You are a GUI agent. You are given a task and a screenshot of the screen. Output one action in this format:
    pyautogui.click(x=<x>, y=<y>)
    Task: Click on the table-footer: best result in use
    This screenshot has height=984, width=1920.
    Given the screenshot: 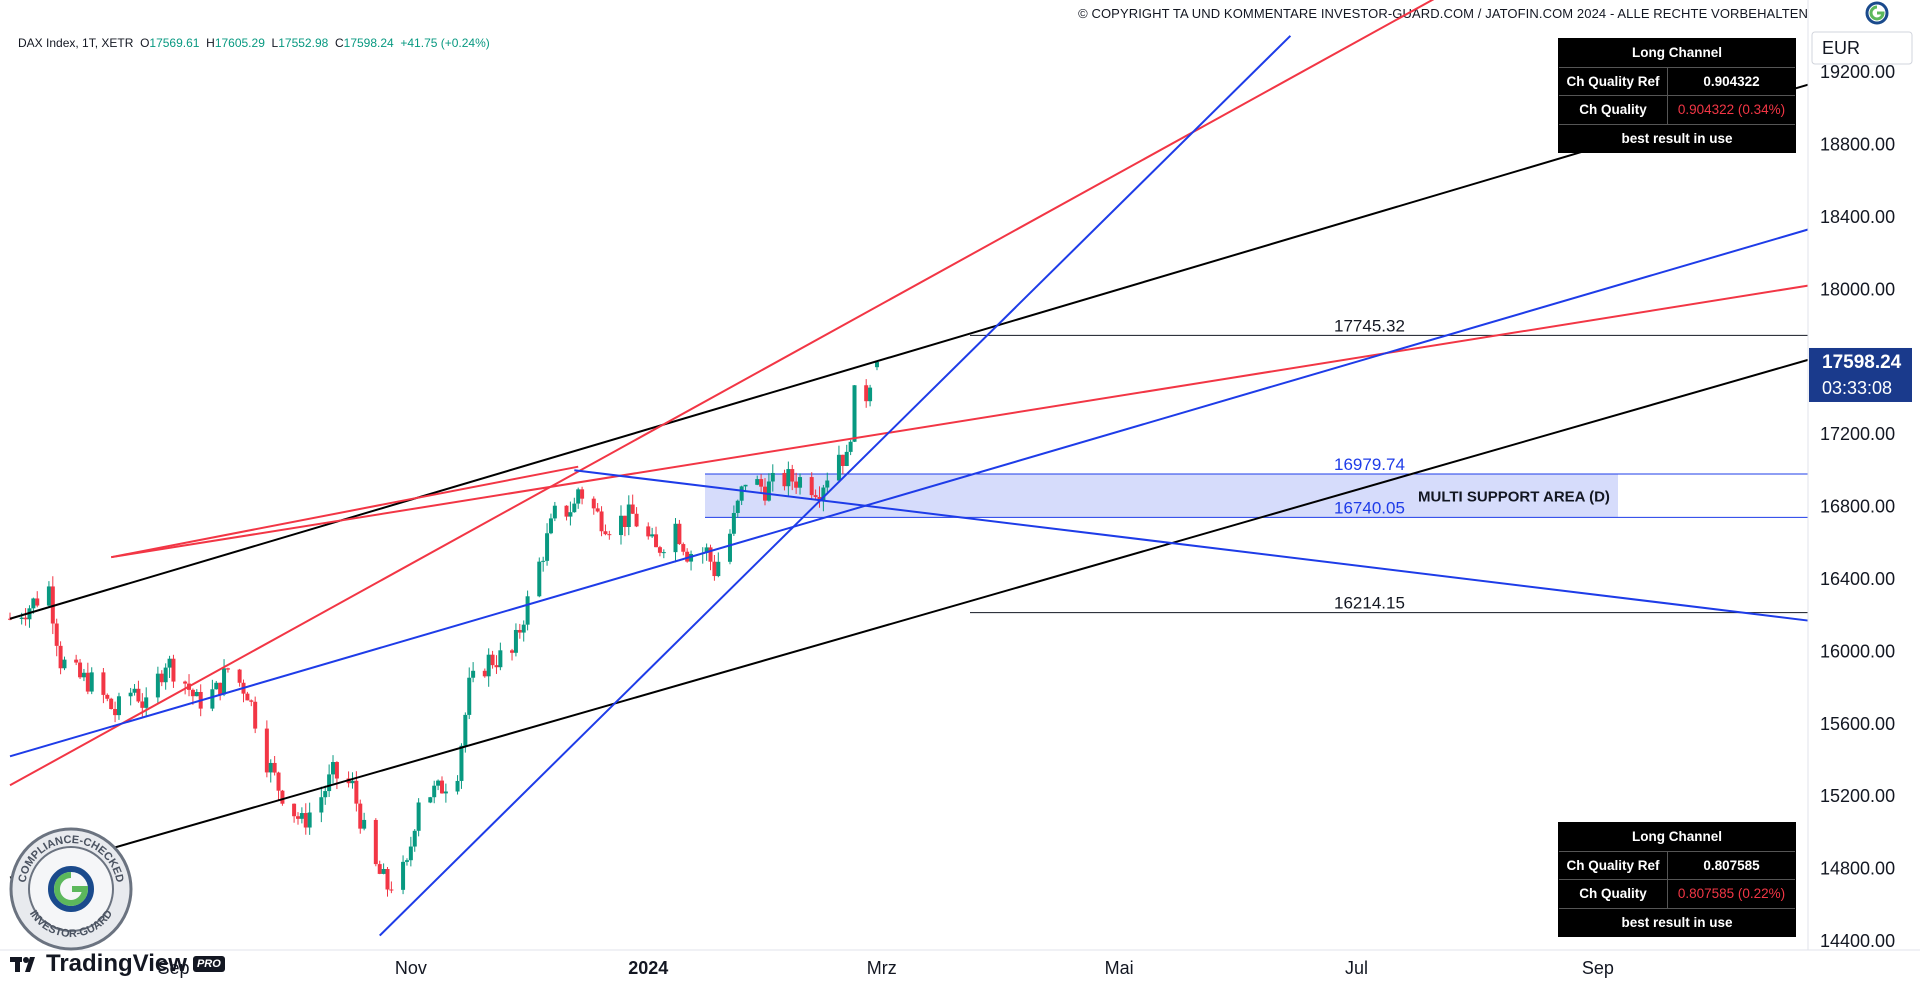 What is the action you would take?
    pyautogui.click(x=1677, y=922)
    